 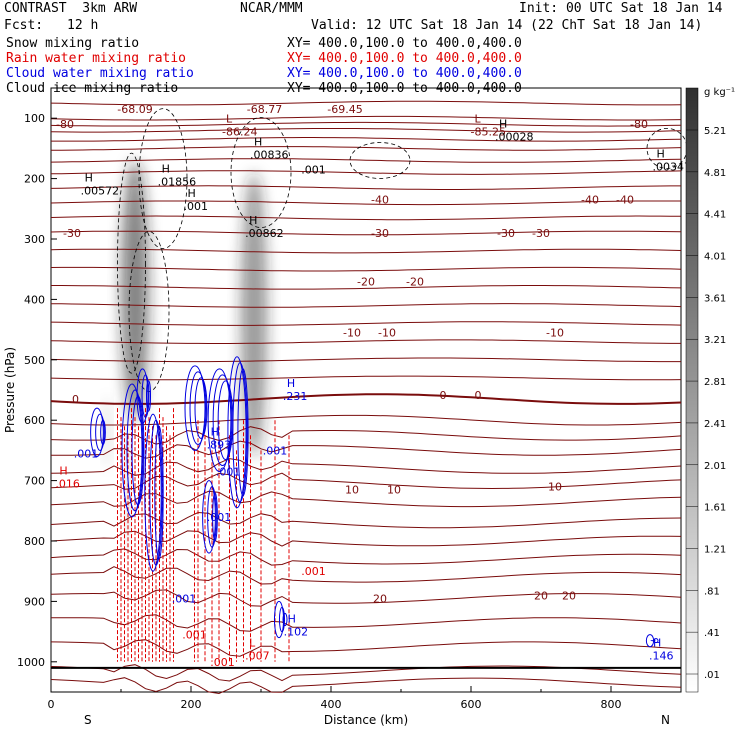 What do you see at coordinates (715, 424) in the screenshot?
I see `colorbar-label: 2.41` at bounding box center [715, 424].